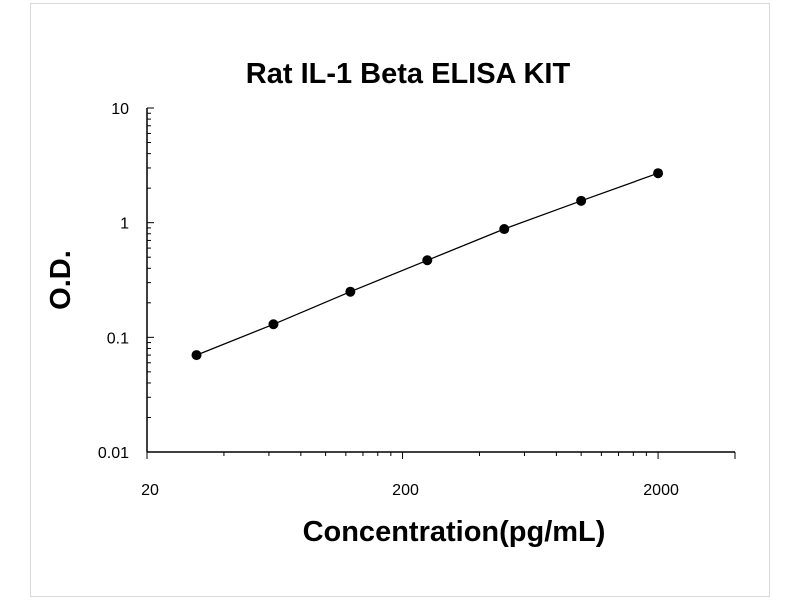  Describe the element at coordinates (661, 490) in the screenshot. I see `x-tick-label: 2000` at that location.